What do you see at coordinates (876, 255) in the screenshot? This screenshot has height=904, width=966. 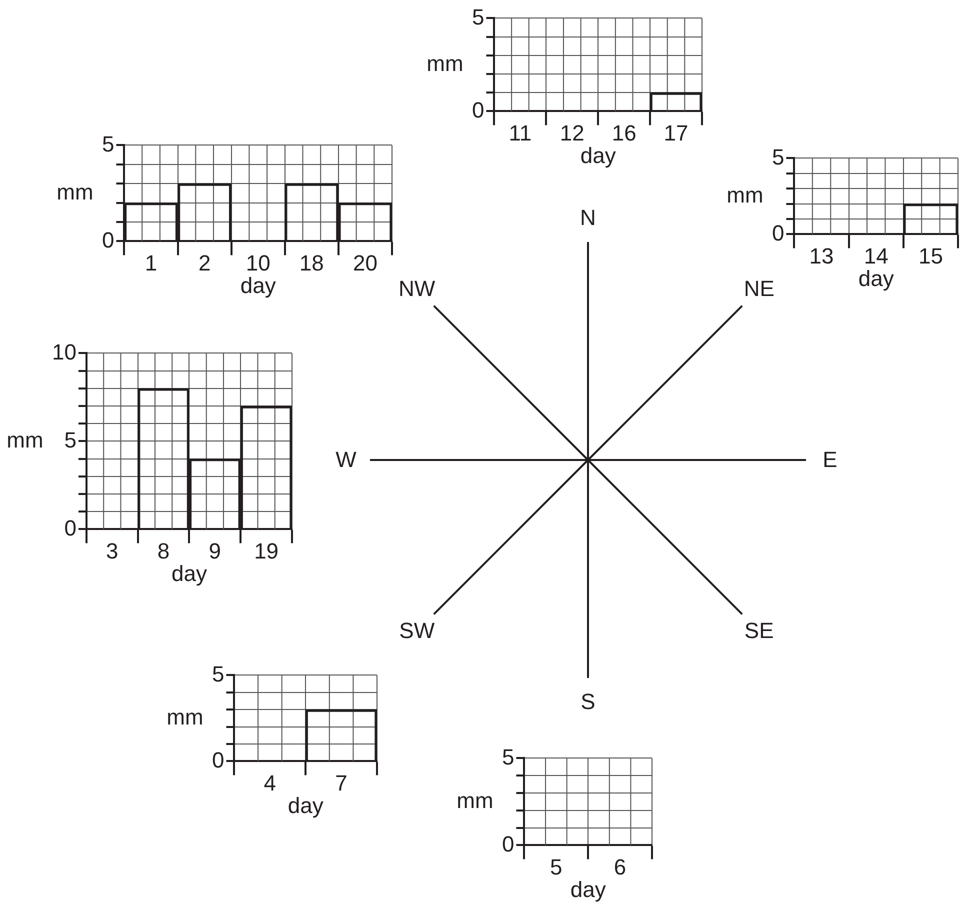 I see `x-tick-label: 14` at bounding box center [876, 255].